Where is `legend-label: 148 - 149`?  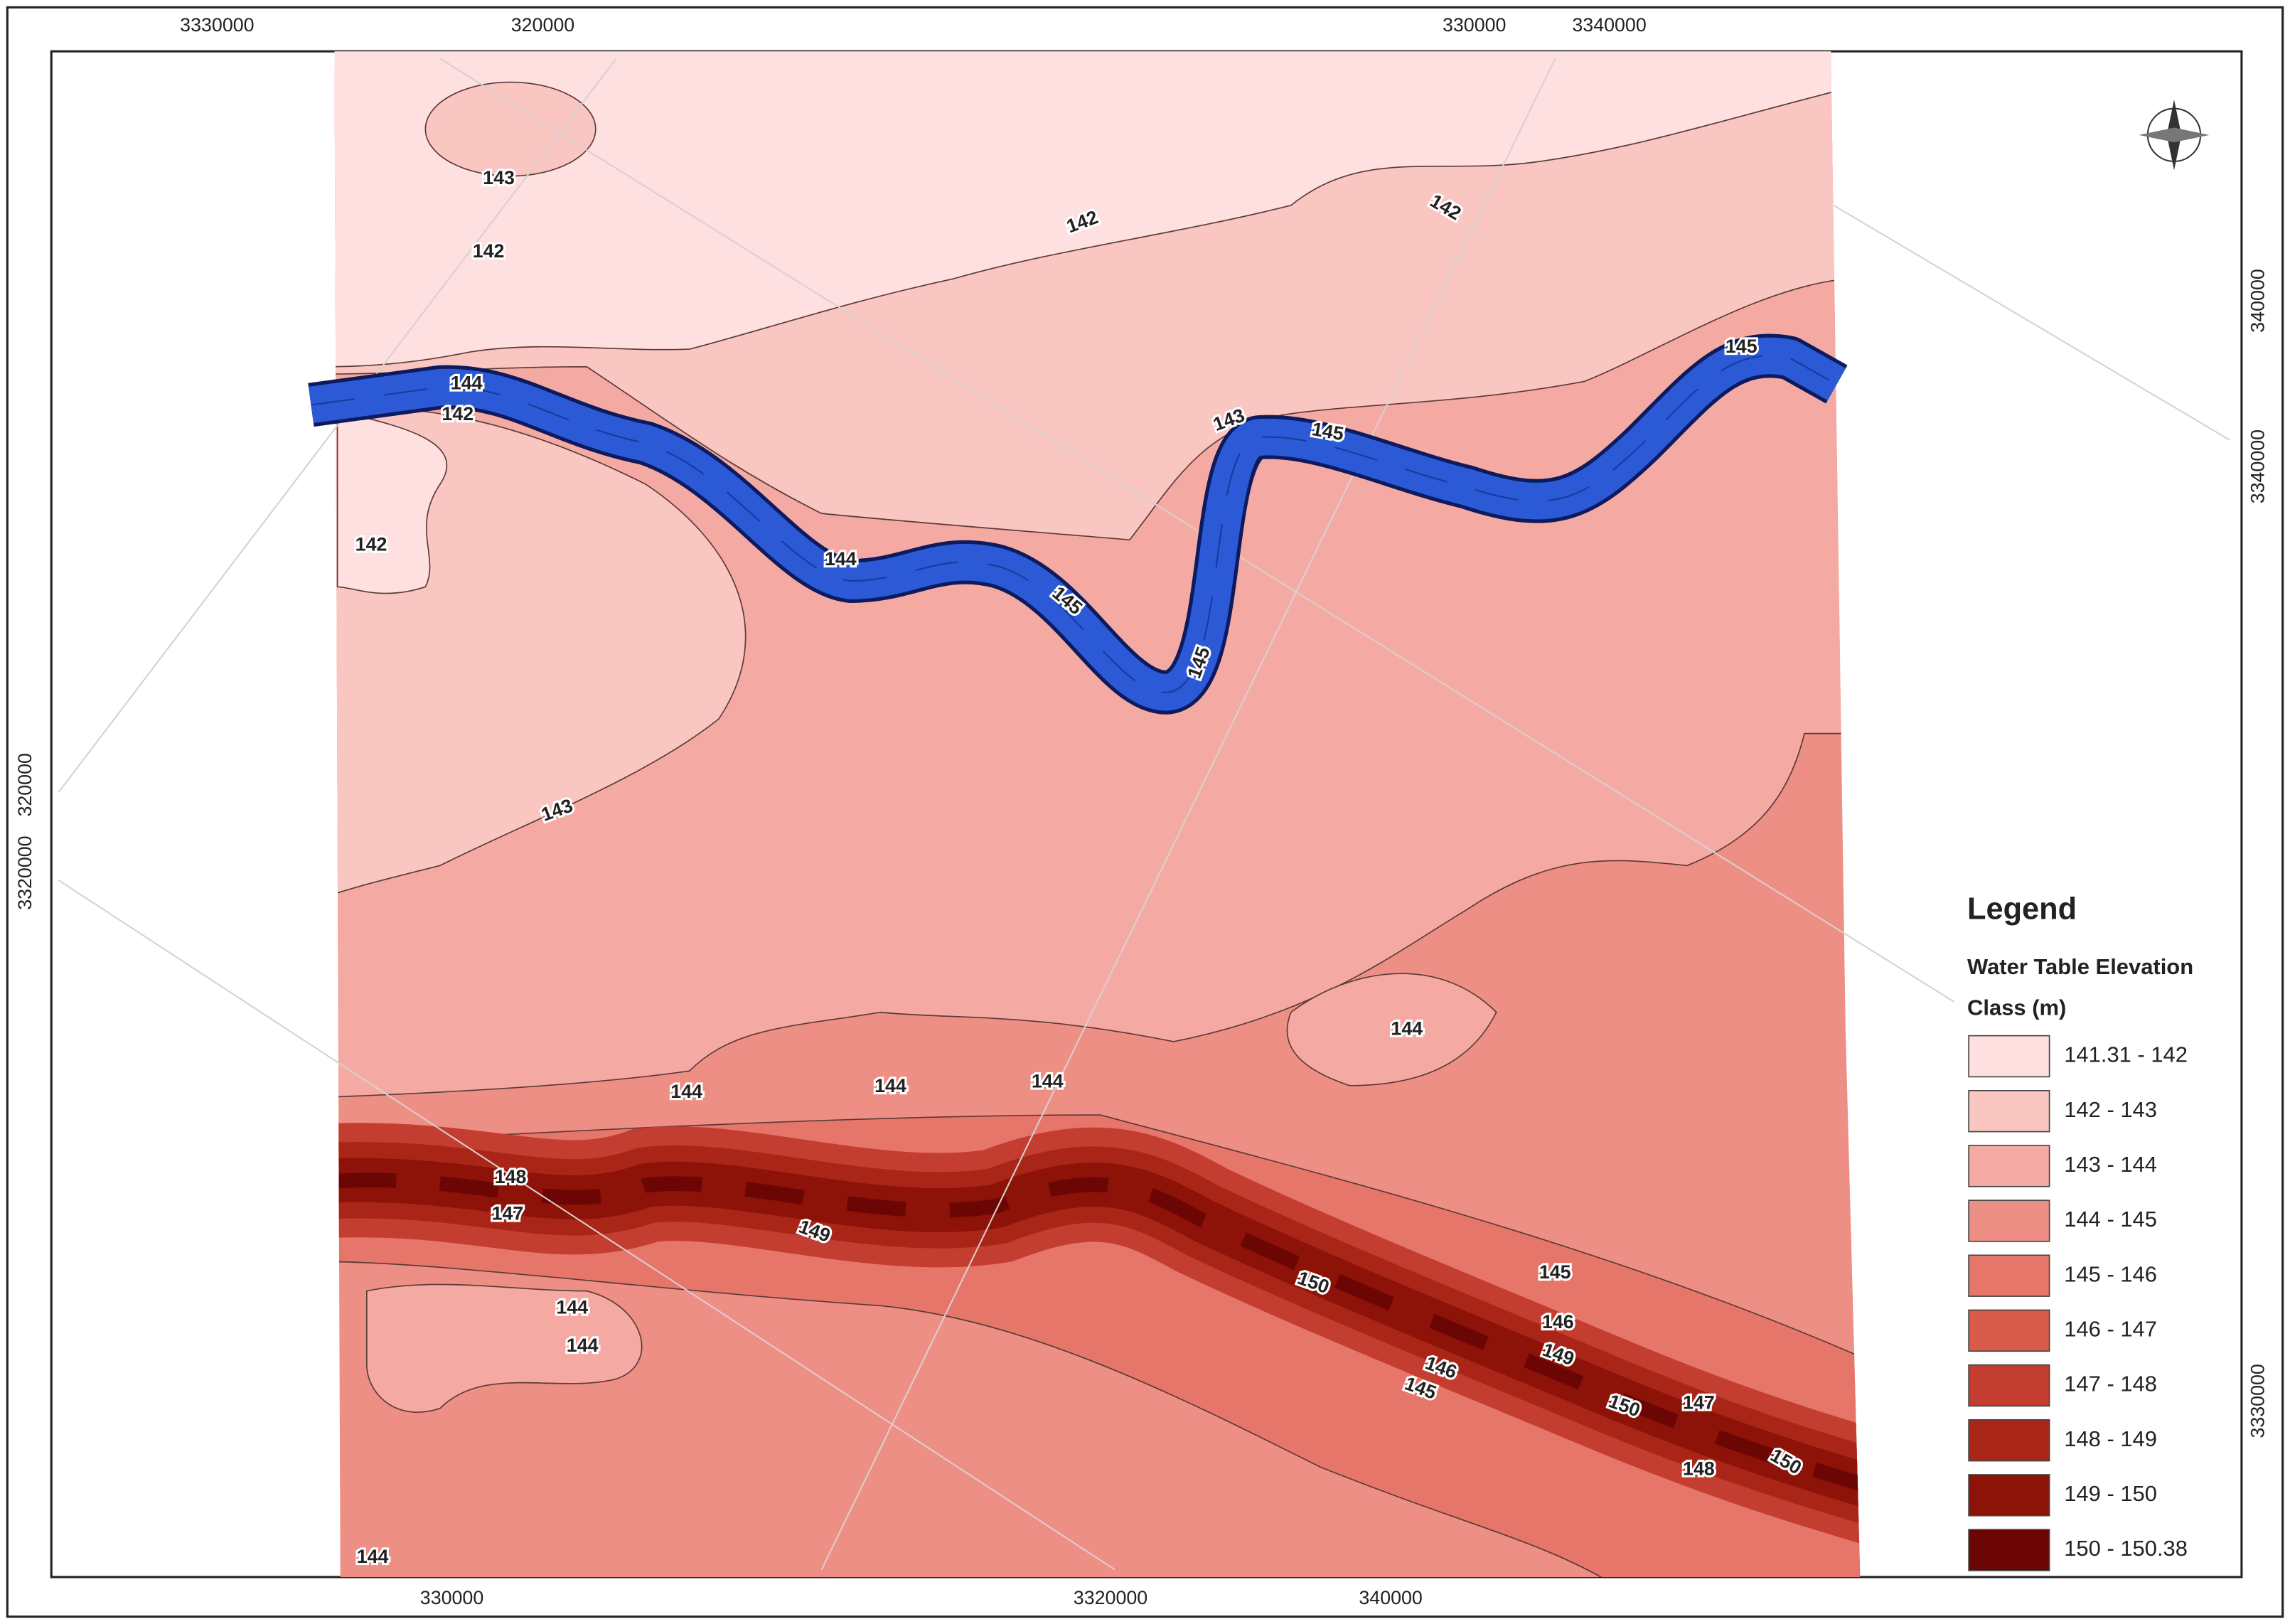
legend-label: 148 - 149 is located at coordinates (2110, 1438).